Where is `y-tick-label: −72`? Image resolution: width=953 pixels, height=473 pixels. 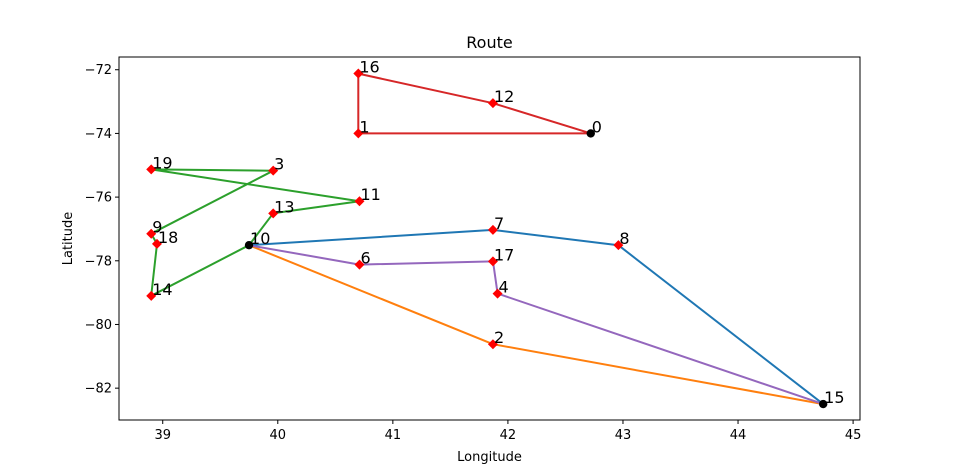 y-tick-label: −72 is located at coordinates (98, 70).